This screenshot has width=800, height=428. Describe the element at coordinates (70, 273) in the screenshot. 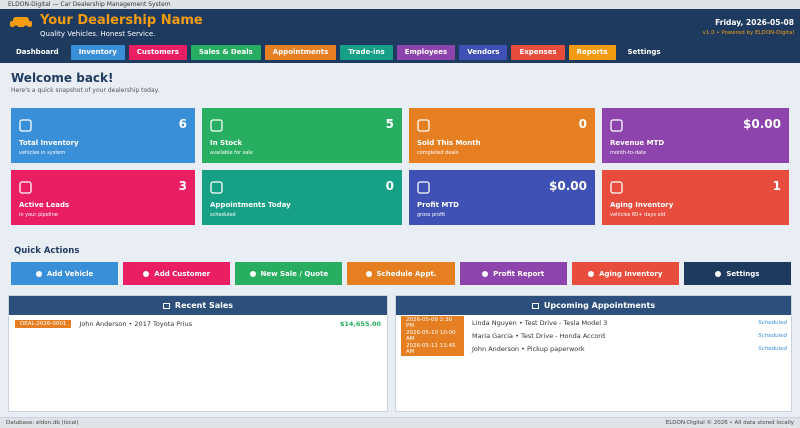

I see `action-label: Add Vehicle` at that location.